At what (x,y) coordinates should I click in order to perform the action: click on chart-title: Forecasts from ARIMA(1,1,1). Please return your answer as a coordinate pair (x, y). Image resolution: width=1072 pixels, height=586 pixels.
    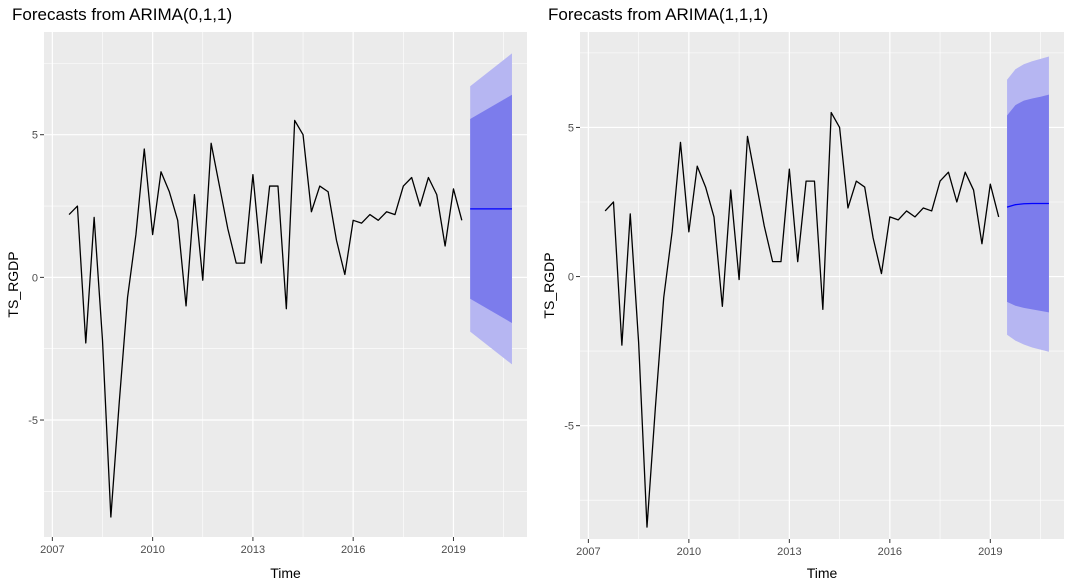
    Looking at the image, I should click on (658, 14).